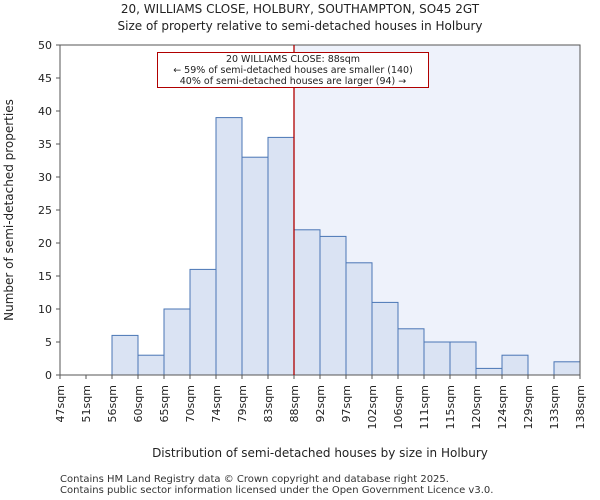 This screenshot has width=600, height=500. I want to click on bar-83sqm, so click(281, 256).